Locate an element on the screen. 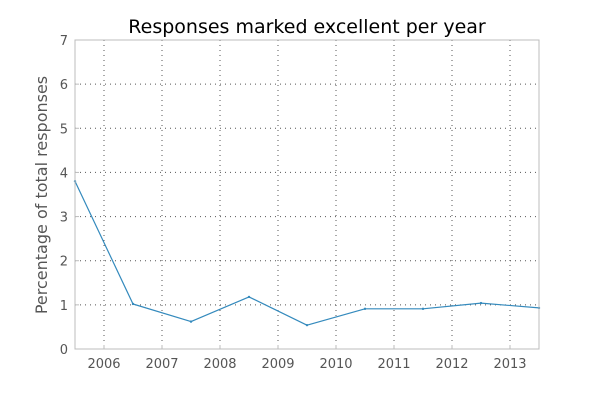 The width and height of the screenshot is (600, 400). chart-title: Responses marked excellent per year is located at coordinates (307, 27).